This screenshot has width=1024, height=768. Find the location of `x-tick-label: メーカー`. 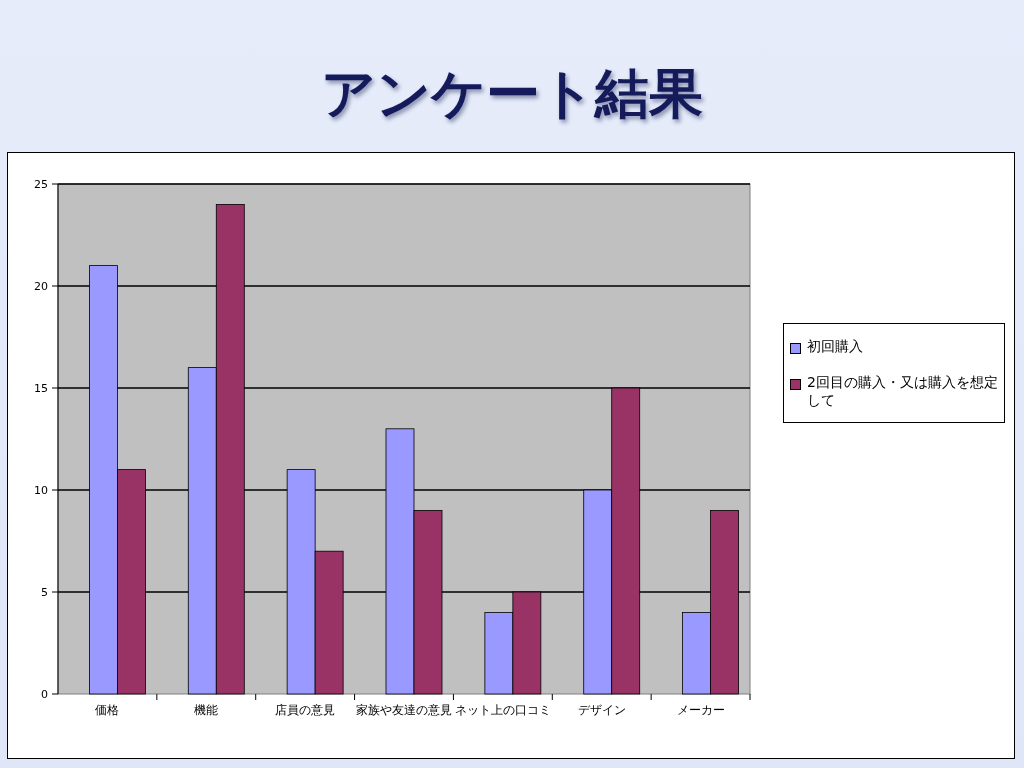

x-tick-label: メーカー is located at coordinates (700, 710).